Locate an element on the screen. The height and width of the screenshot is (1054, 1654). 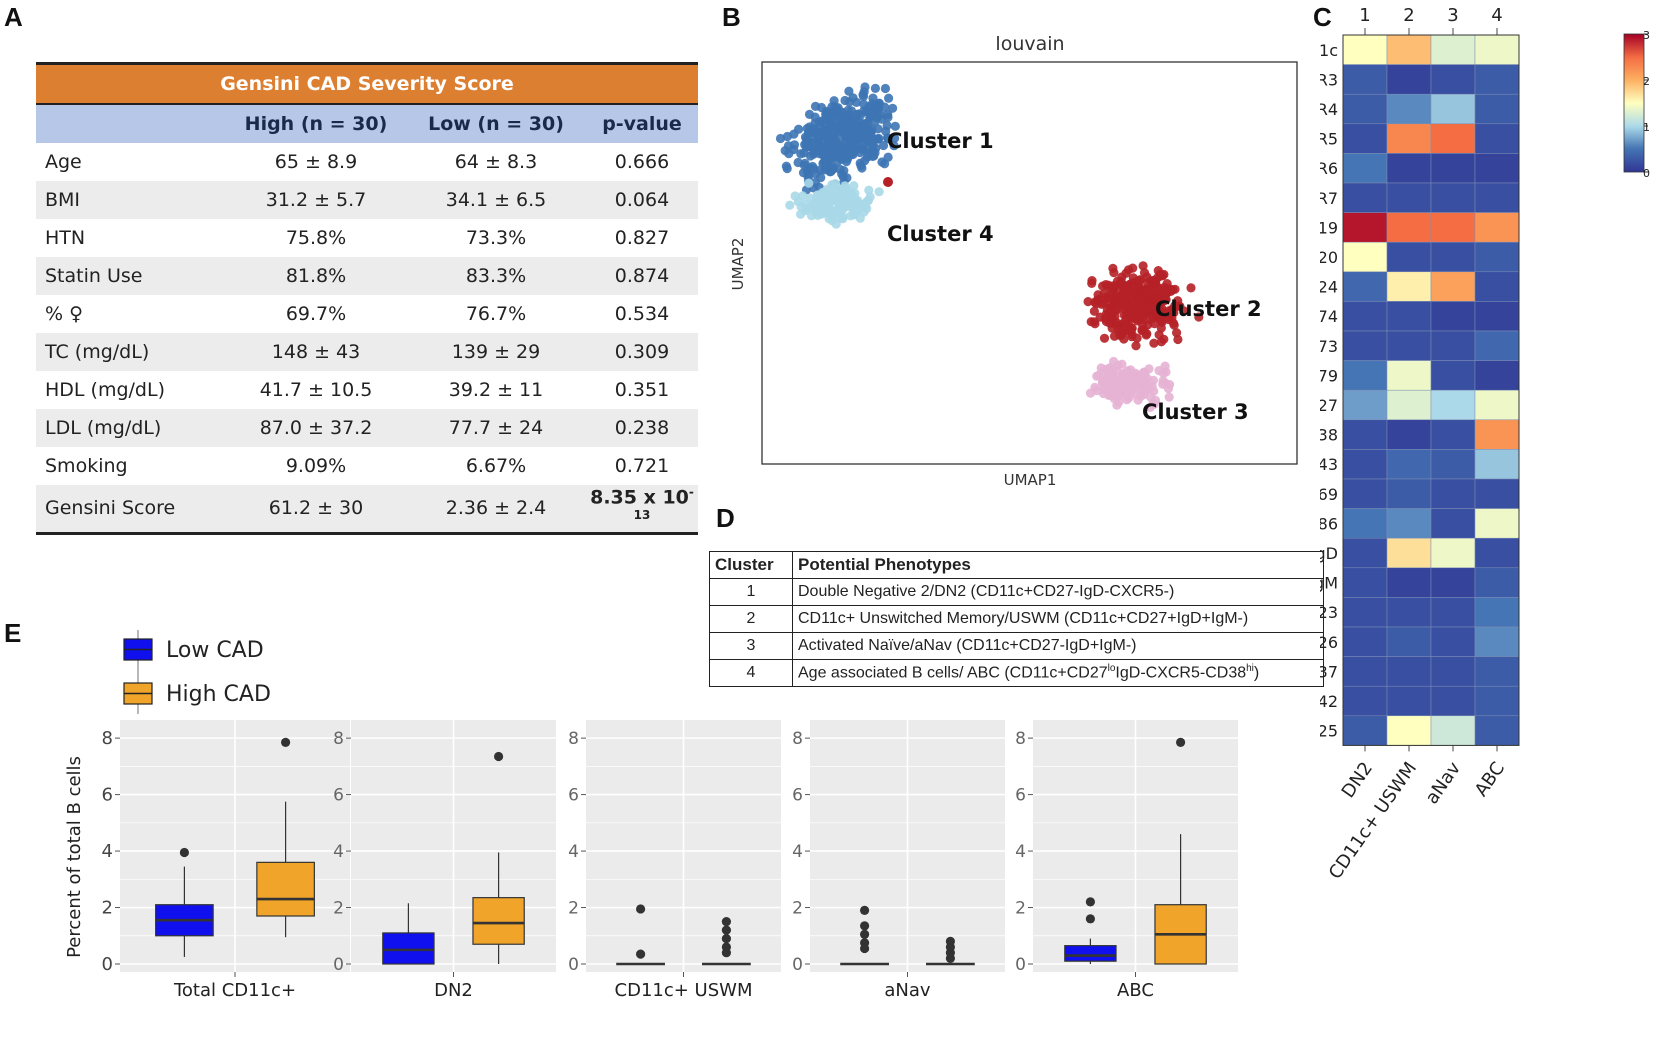
marker-label: CD123 is located at coordinates (1329, 612).